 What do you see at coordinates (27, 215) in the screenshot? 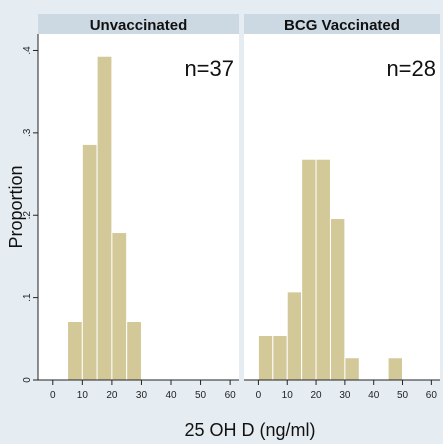
I see `y-tick-label: .2` at bounding box center [27, 215].